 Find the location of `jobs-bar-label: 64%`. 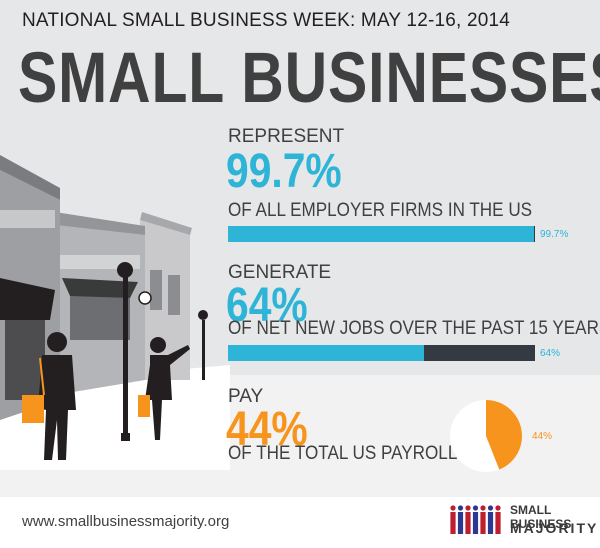

jobs-bar-label: 64% is located at coordinates (550, 353).